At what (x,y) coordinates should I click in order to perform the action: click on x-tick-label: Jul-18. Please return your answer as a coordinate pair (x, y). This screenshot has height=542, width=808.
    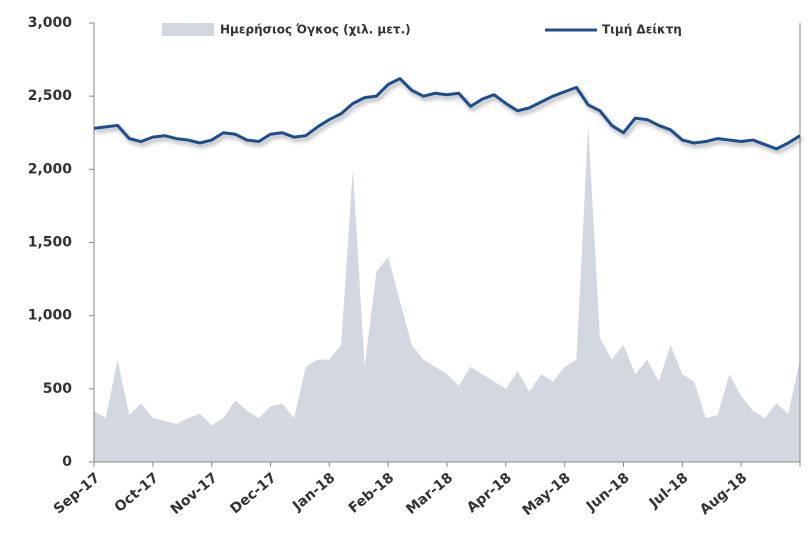
    Looking at the image, I should click on (669, 491).